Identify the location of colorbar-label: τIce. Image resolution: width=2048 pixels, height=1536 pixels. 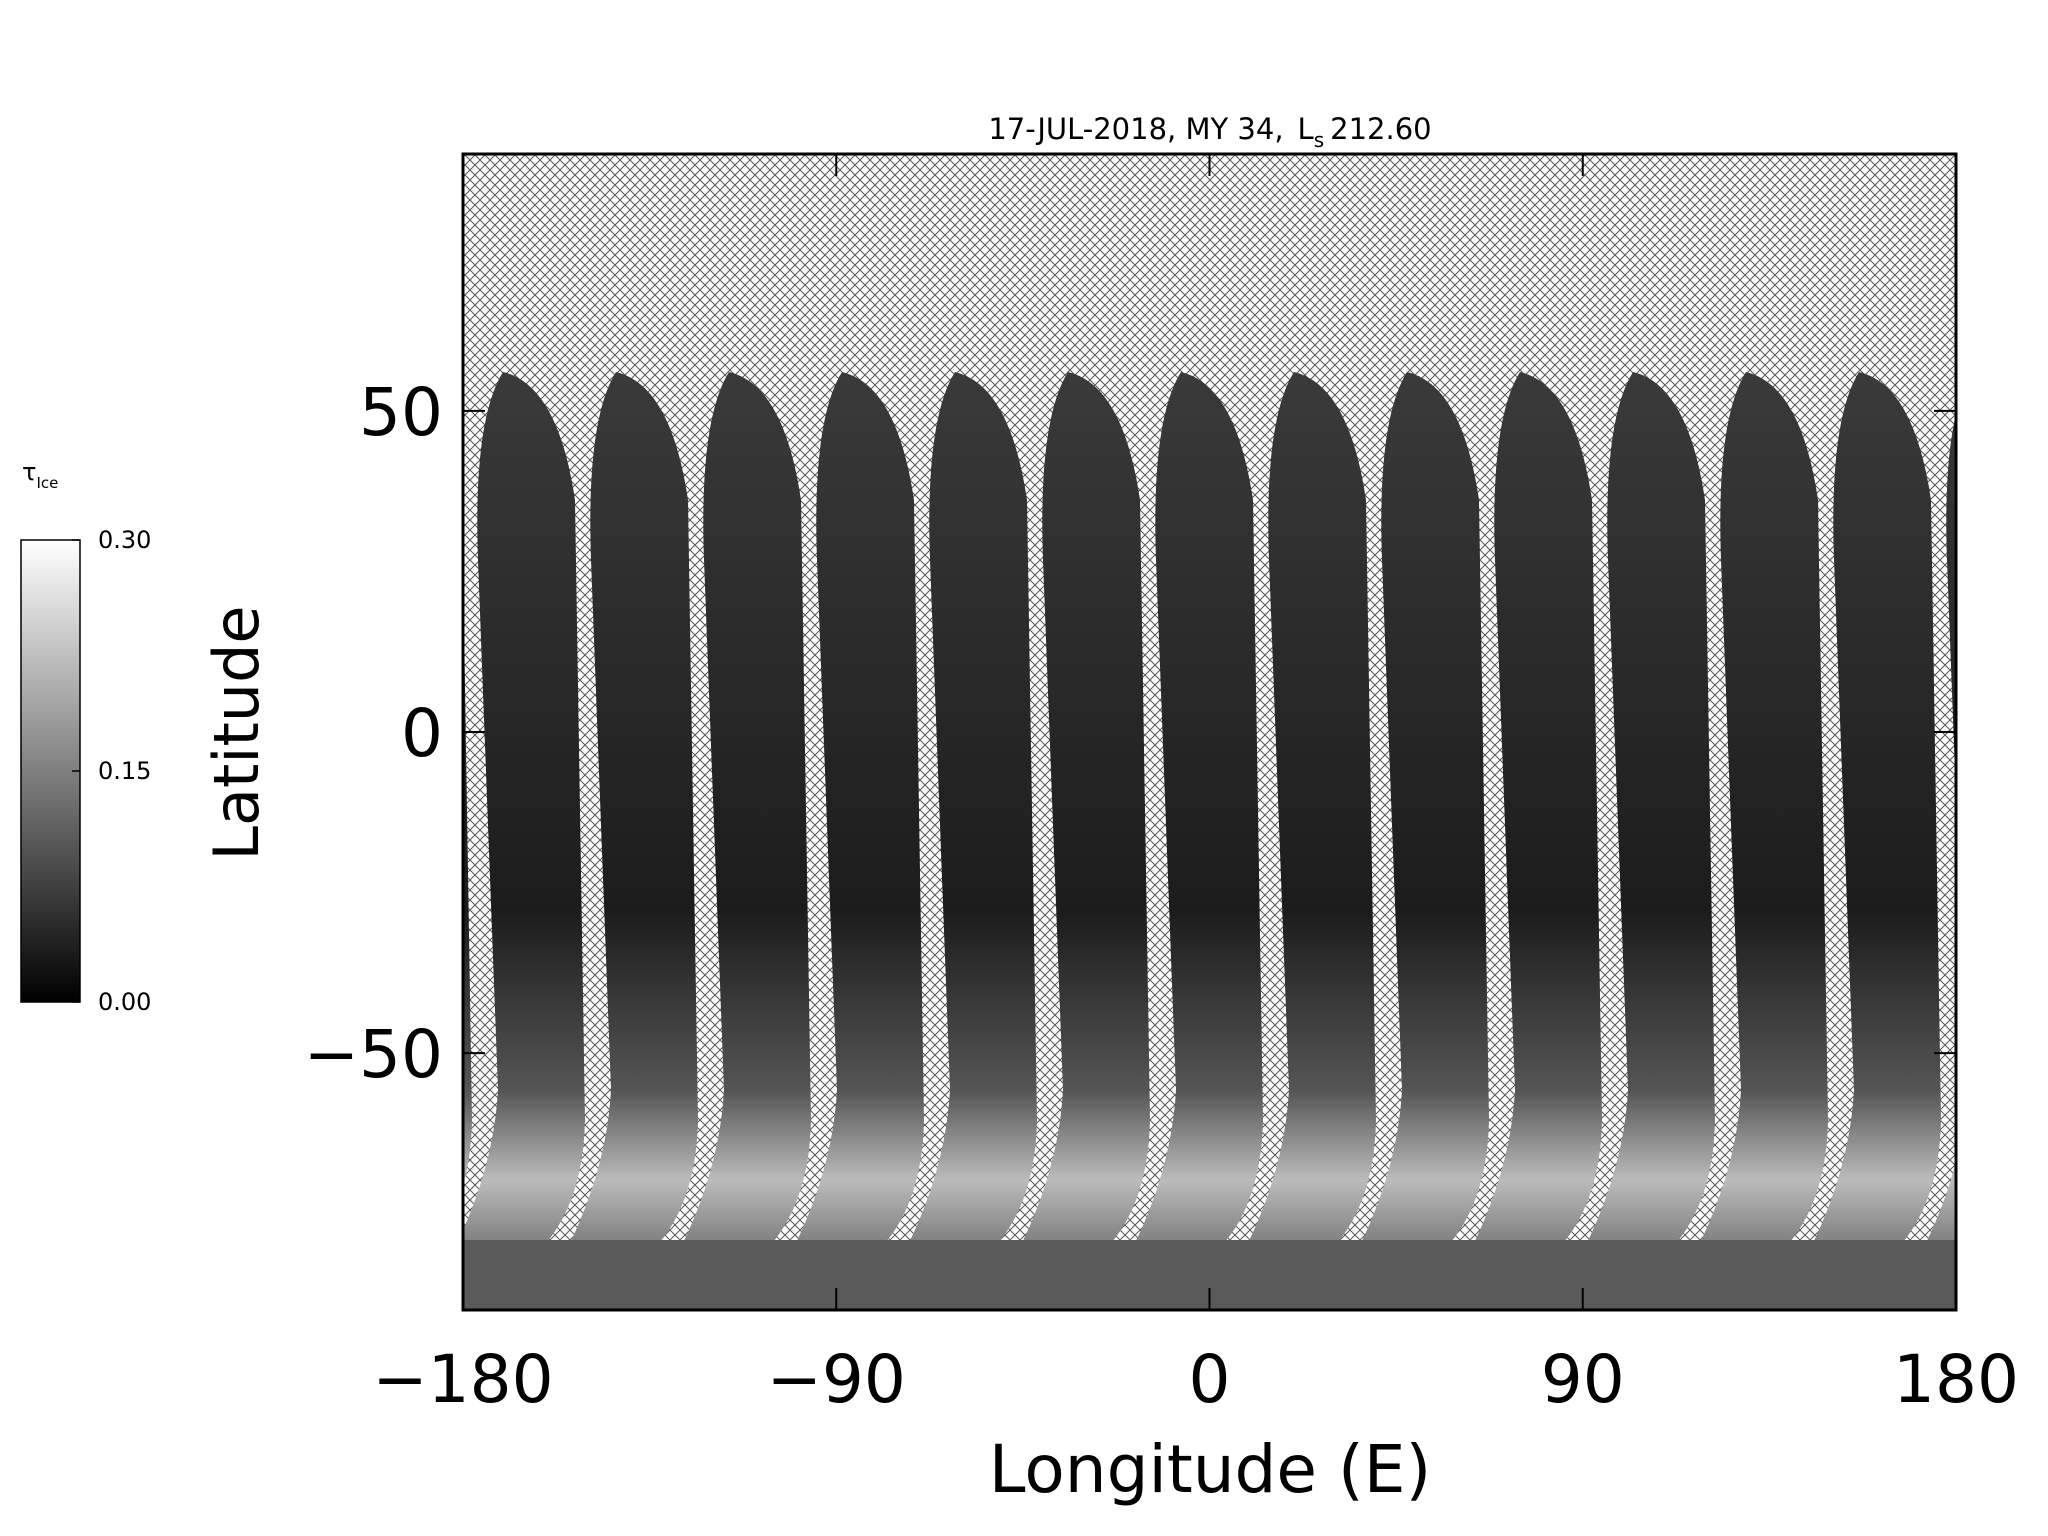
(40, 475).